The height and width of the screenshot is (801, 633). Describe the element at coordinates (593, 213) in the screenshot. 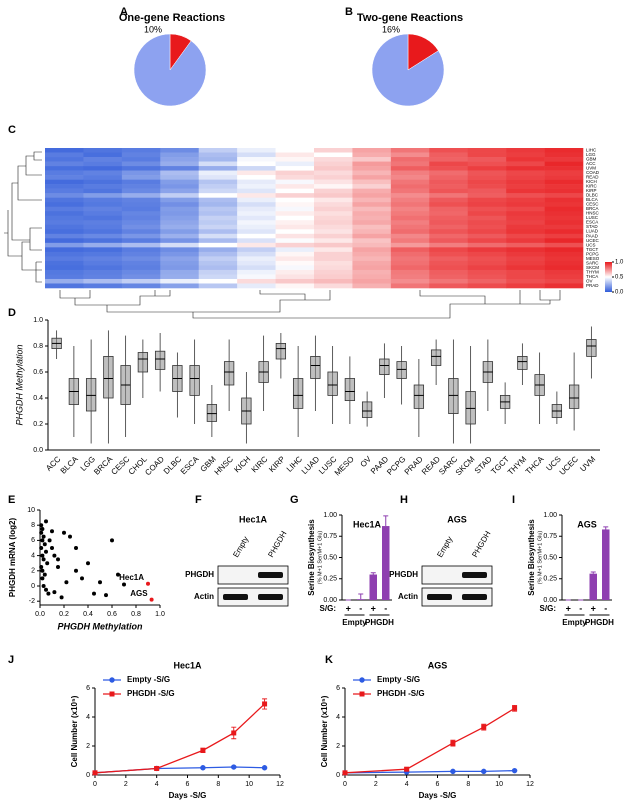

I see `row-label: HNSC` at that location.